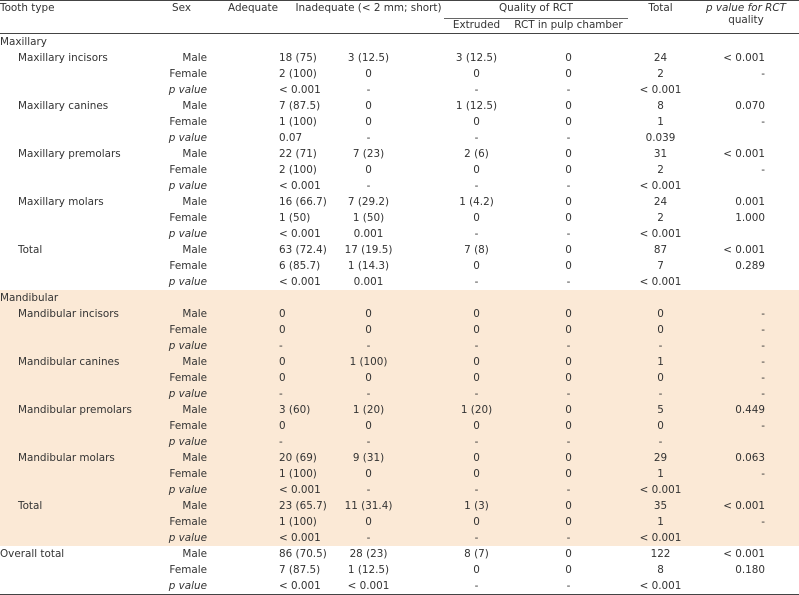 This screenshot has width=799, height=595. I want to click on total-cell: < 0.001, so click(660, 586).